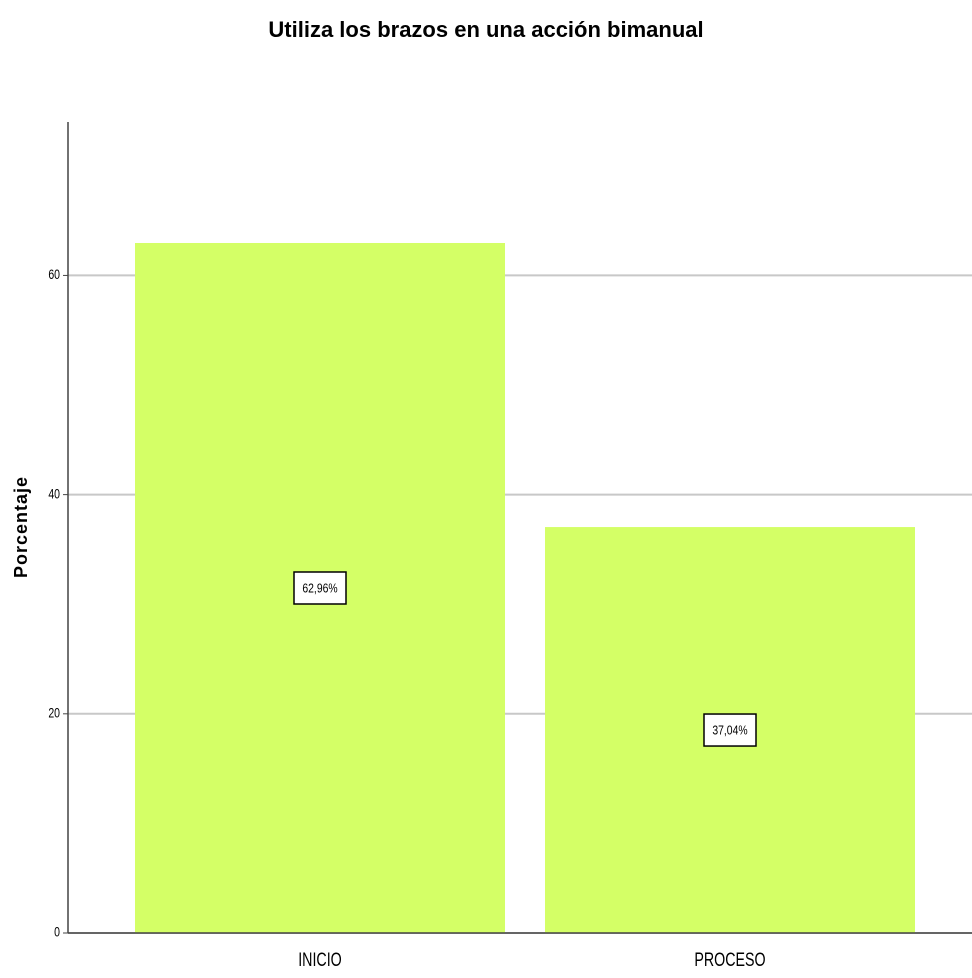  I want to click on y-tick-label: 20, so click(54, 713).